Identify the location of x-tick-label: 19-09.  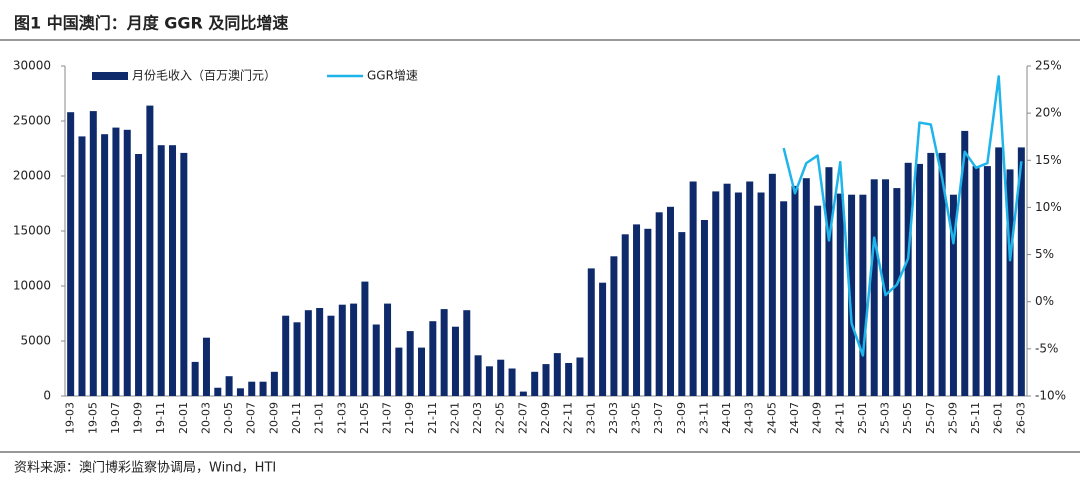
(138, 418).